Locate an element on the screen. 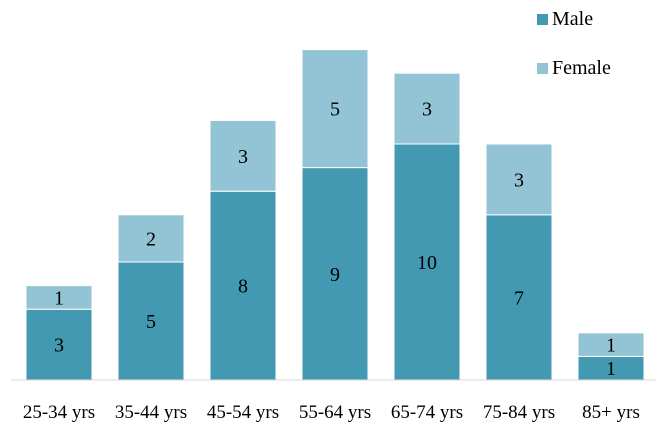  legend-swatch-male is located at coordinates (542, 19).